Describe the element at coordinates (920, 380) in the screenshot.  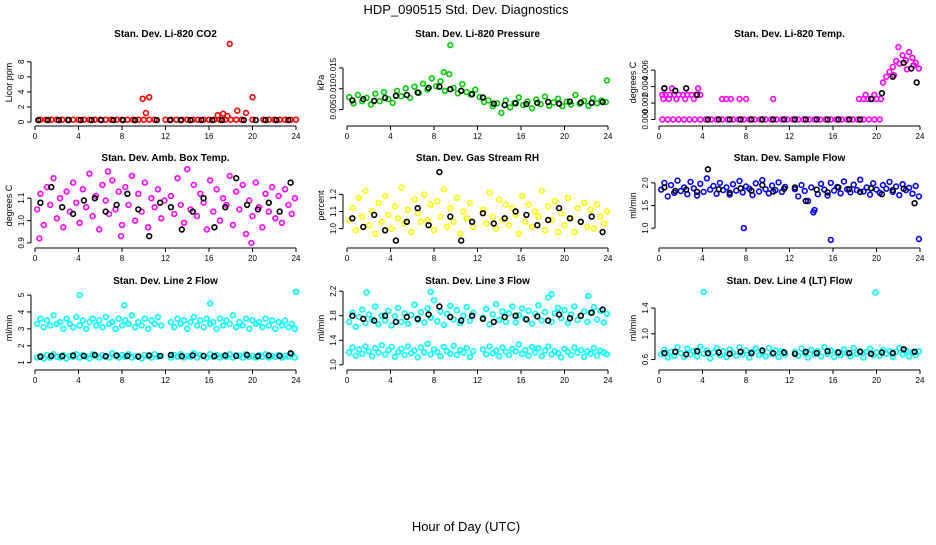
I see `x-tick-label: 24` at that location.